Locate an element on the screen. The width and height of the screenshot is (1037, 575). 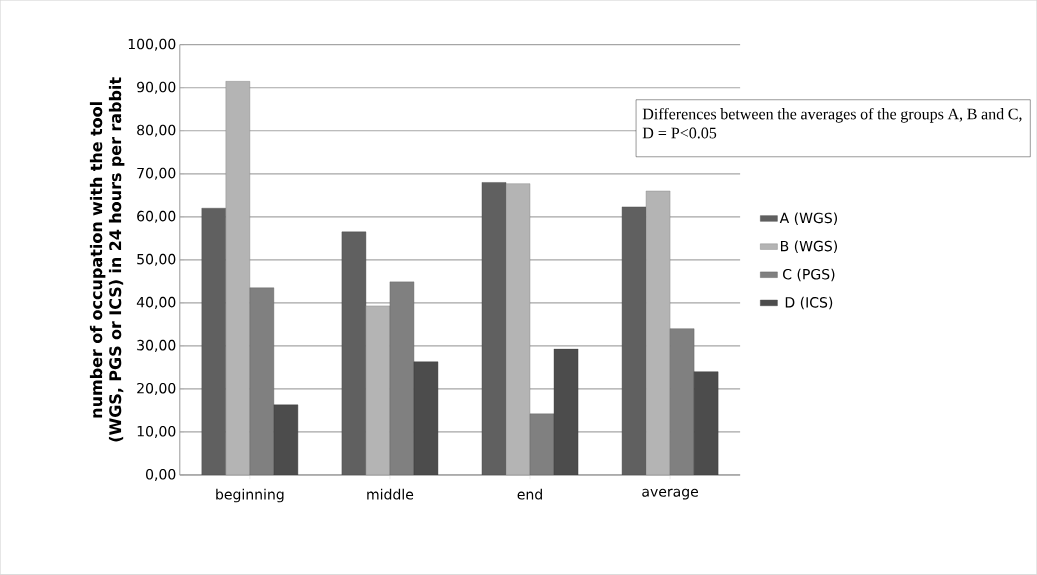
x-tick-label: average is located at coordinates (670, 494).